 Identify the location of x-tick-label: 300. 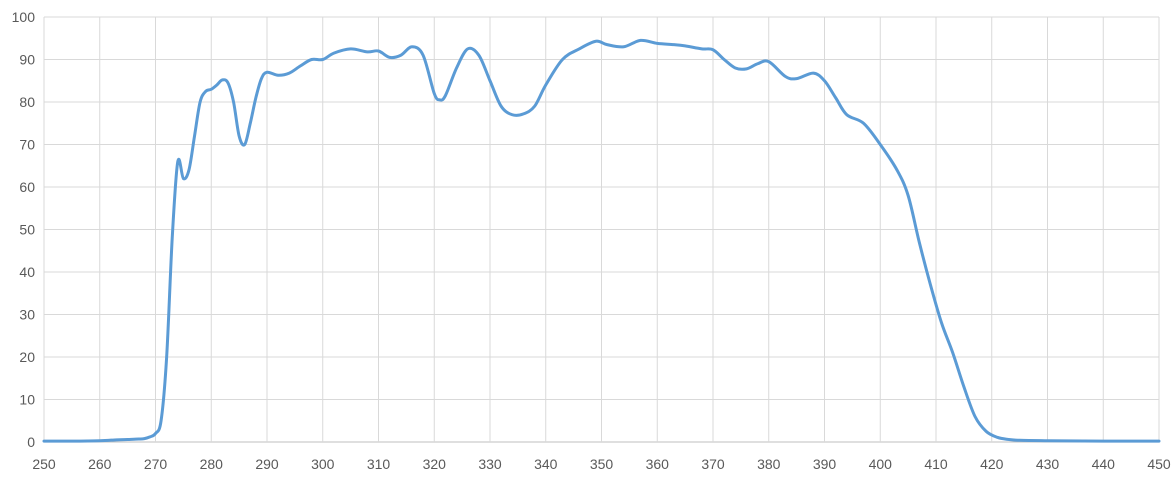
(323, 464).